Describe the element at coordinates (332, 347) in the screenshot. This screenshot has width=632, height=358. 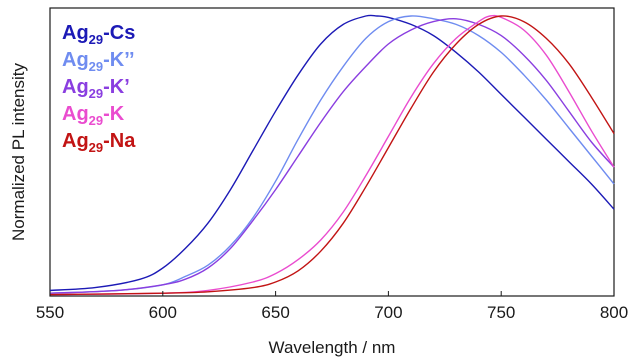
I see `x-axis-title: Wavelength / nm` at that location.